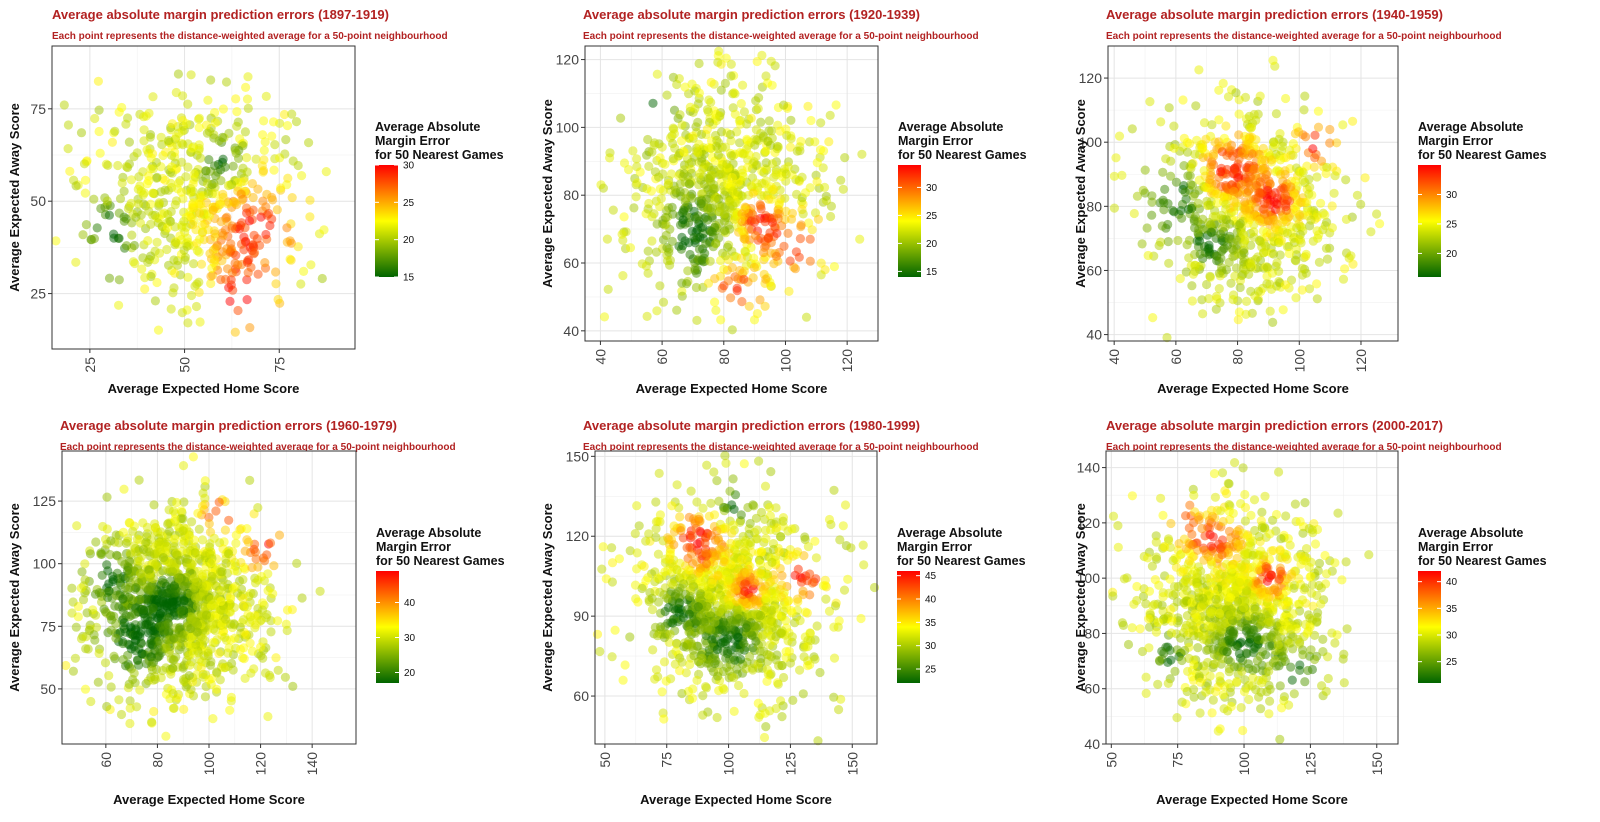  What do you see at coordinates (571, 195) in the screenshot?
I see `y-tick-label: 80` at bounding box center [571, 195].